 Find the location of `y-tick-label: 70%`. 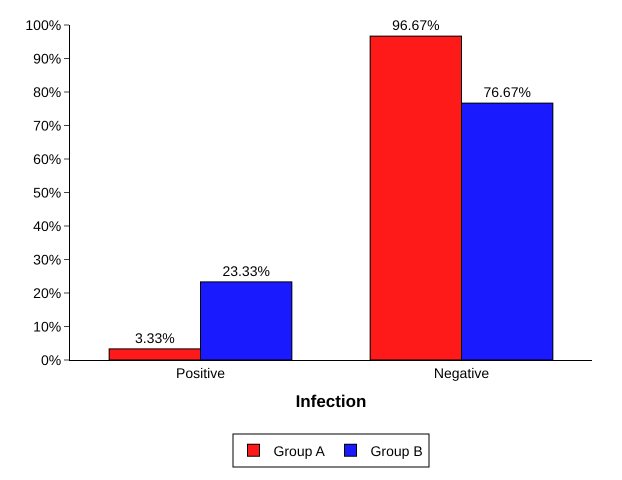

y-tick-label: 70% is located at coordinates (47, 125).